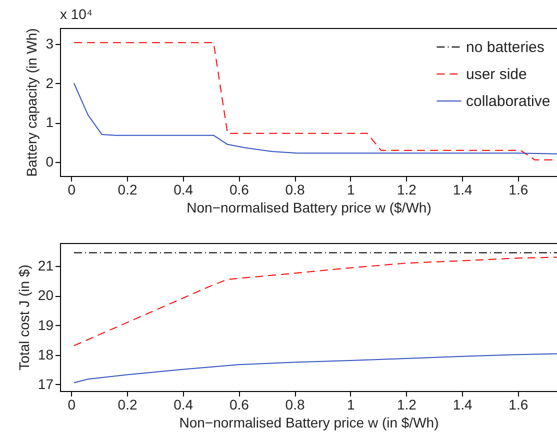 This screenshot has width=557, height=439. What do you see at coordinates (50, 162) in the screenshot?
I see `y-tick-label: 0` at bounding box center [50, 162].